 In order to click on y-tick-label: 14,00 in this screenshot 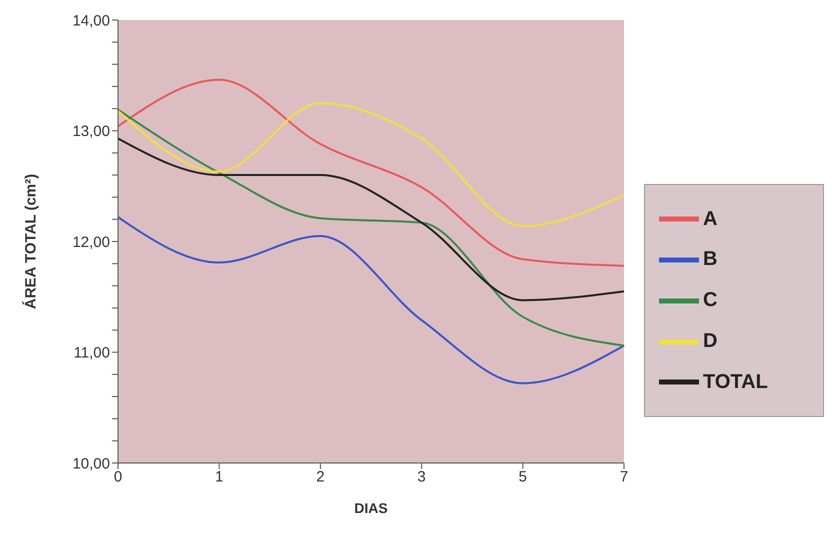, I will do `click(91, 21)`.